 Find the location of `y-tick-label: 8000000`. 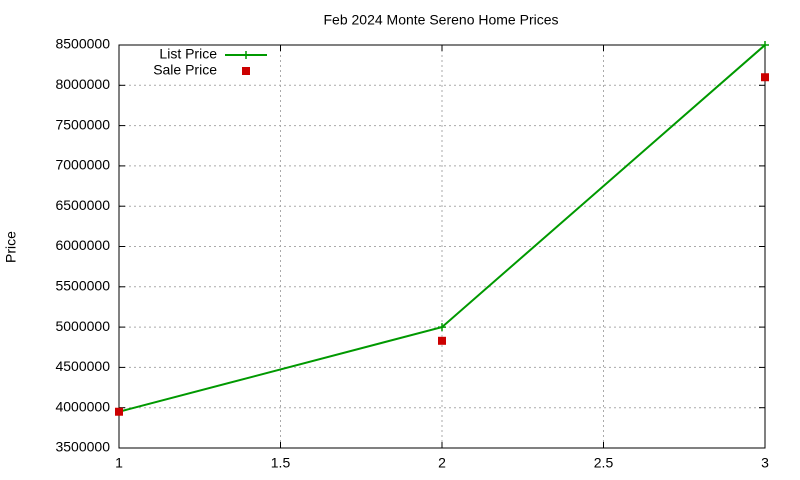

y-tick-label: 8000000 is located at coordinates (82, 84).